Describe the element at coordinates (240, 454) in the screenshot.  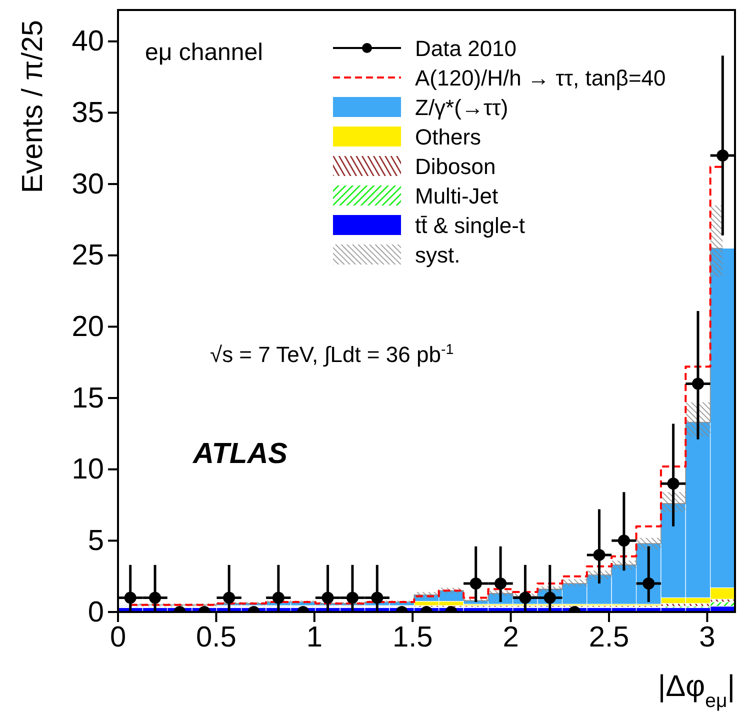
I see `annotation: ATLAS` at that location.